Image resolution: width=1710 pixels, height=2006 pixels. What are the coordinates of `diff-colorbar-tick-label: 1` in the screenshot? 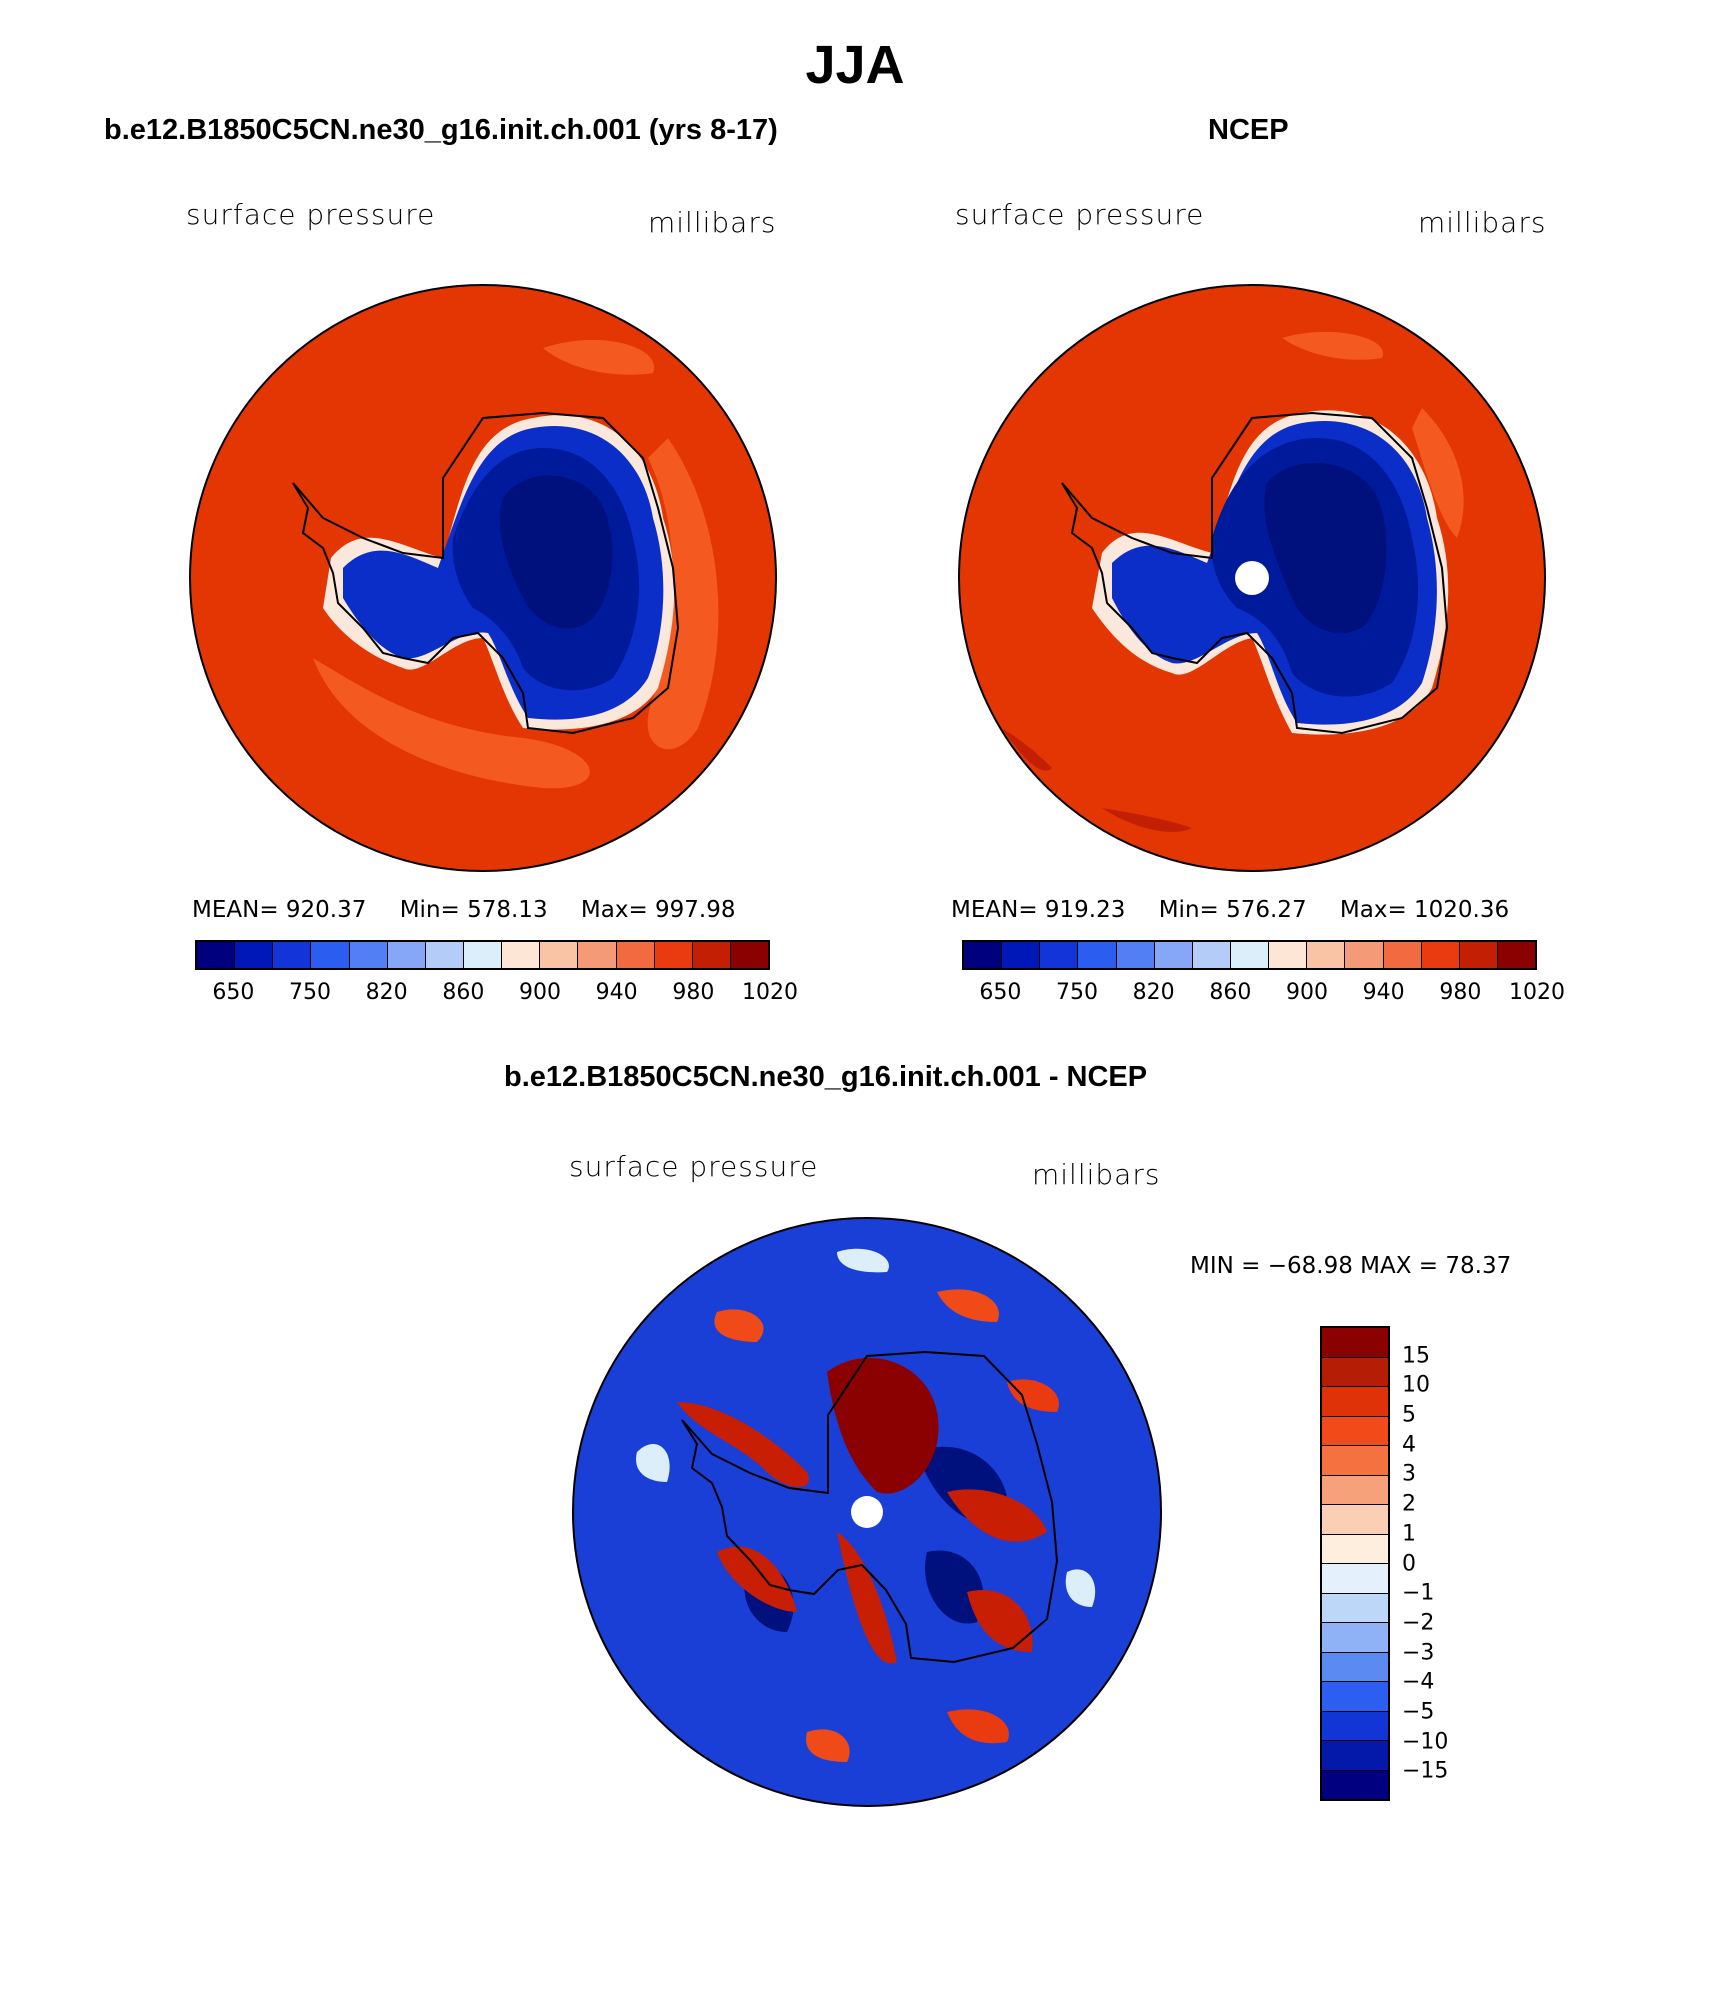 It's located at (1409, 1534).